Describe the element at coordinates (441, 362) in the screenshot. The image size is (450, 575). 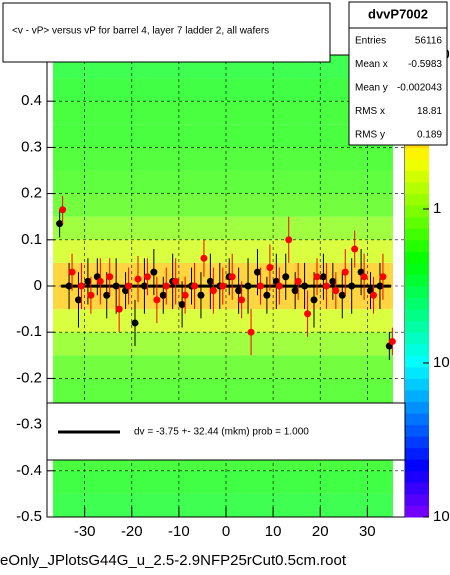
I see `z-tick-label: 10⁻¹` at that location.